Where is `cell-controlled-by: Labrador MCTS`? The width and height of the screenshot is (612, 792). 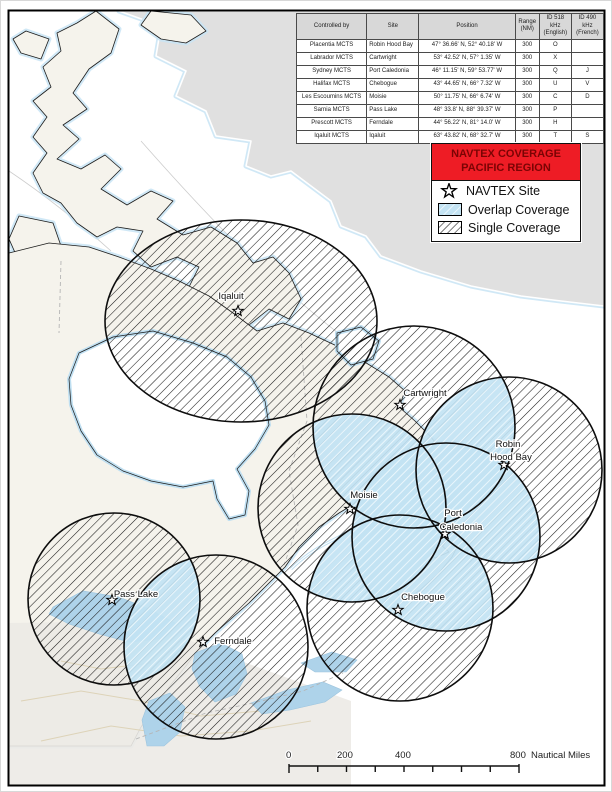 cell-controlled-by: Labrador MCTS is located at coordinates (331, 58).